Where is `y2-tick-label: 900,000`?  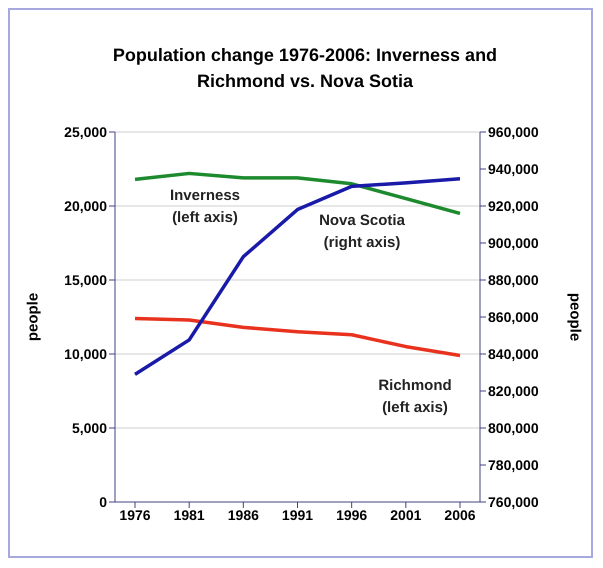
y2-tick-label: 900,000 is located at coordinates (513, 242).